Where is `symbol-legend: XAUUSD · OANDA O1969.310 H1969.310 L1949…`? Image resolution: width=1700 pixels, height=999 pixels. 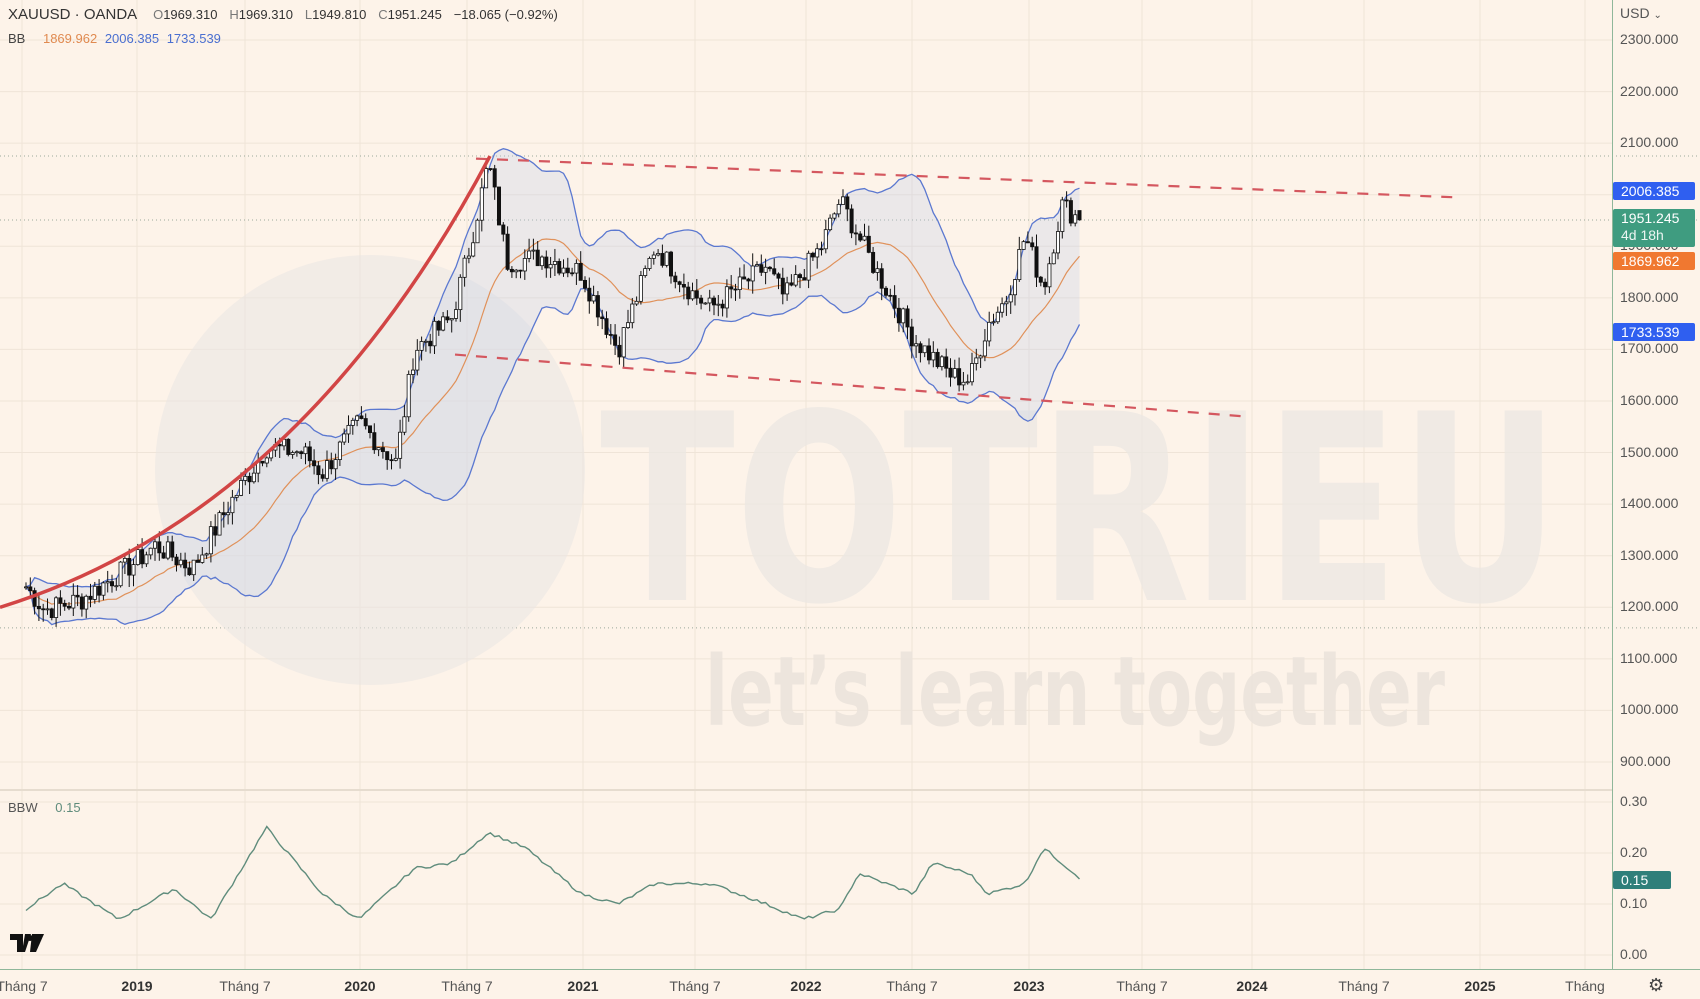
symbol-legend: XAUUSD · OANDA O1969.310 H1969.310 L1949… is located at coordinates (283, 14).